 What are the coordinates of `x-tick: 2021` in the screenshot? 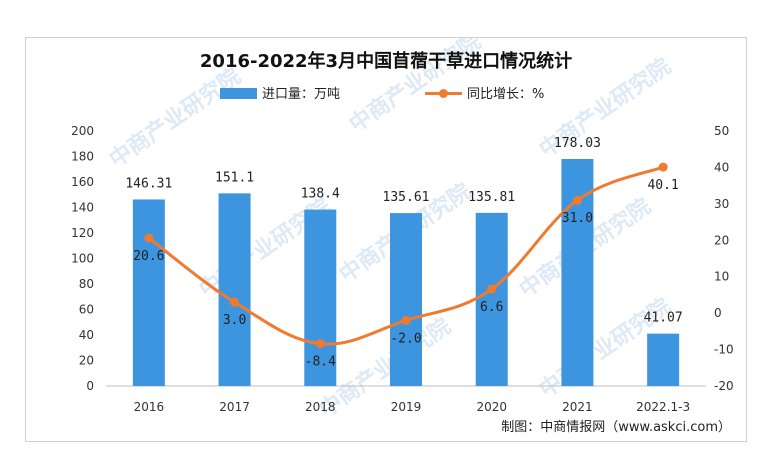 It's located at (577, 407).